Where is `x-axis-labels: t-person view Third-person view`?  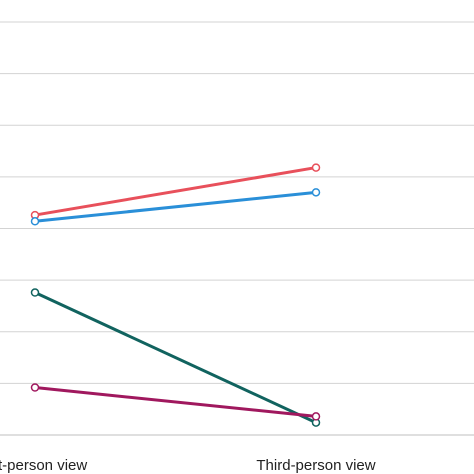
x-axis-labels: t-person view Third-person view is located at coordinates (188, 465).